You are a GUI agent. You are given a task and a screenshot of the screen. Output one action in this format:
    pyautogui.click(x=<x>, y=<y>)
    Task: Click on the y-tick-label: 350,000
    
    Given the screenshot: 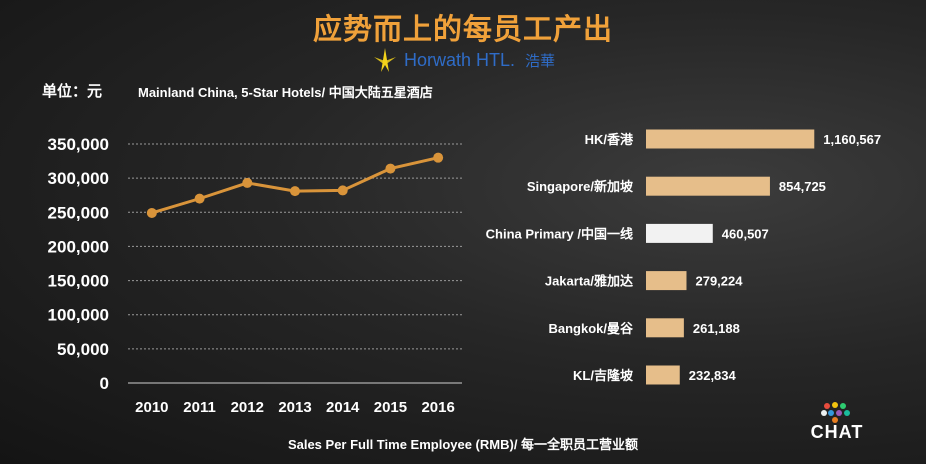 What is the action you would take?
    pyautogui.click(x=78, y=144)
    